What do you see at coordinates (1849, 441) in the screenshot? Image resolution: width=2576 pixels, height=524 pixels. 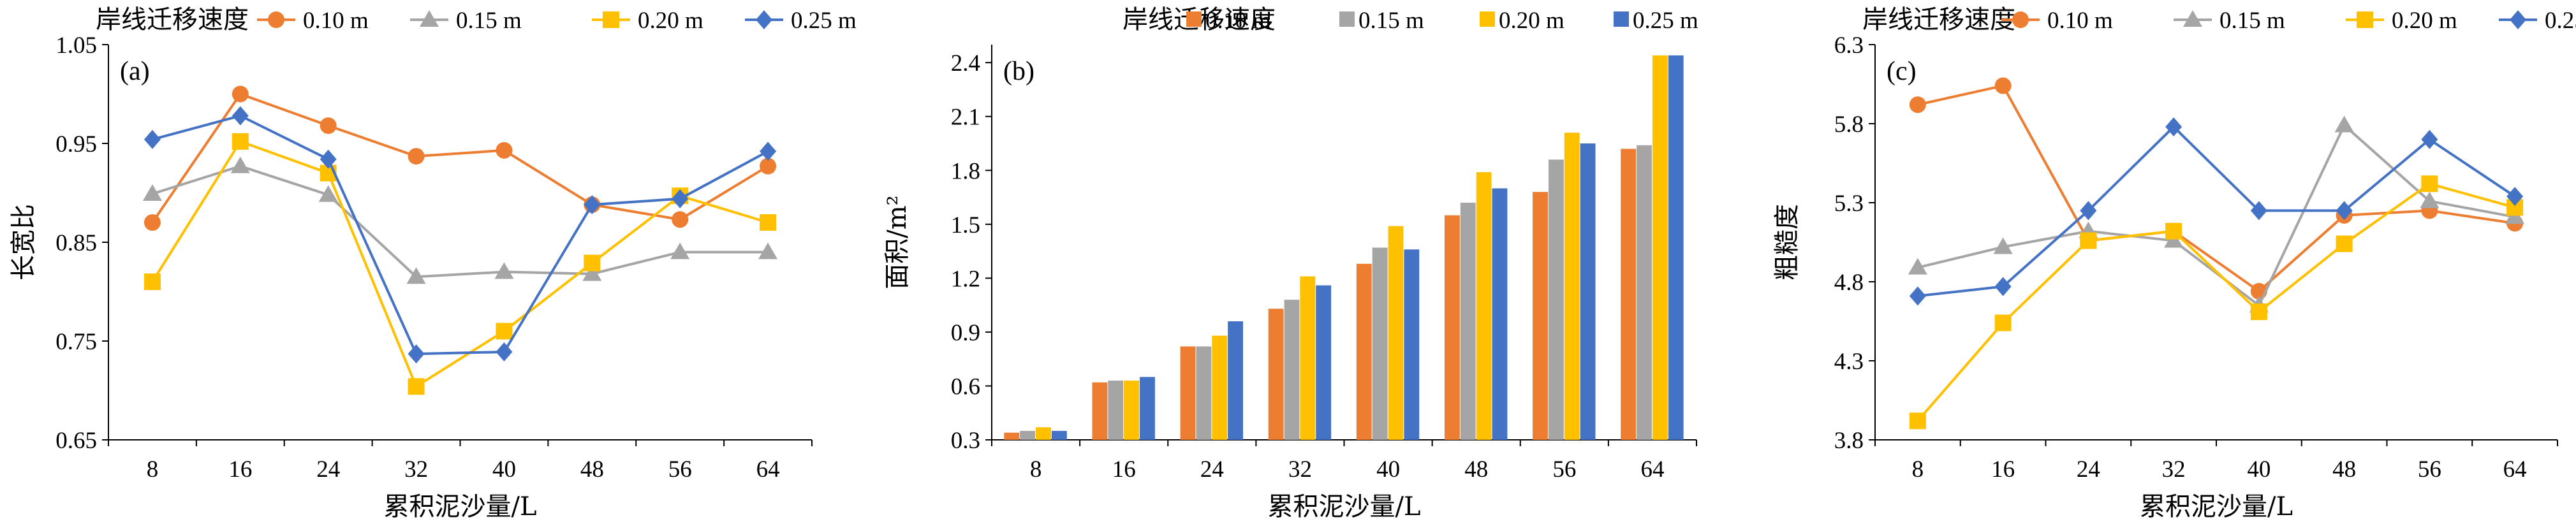 I see `y-tick-label: 3.8` at bounding box center [1849, 441].